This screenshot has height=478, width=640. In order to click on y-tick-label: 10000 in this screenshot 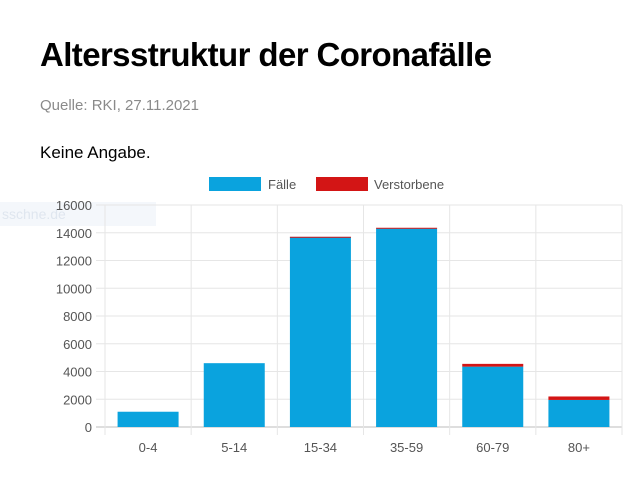, I will do `click(74, 288)`.